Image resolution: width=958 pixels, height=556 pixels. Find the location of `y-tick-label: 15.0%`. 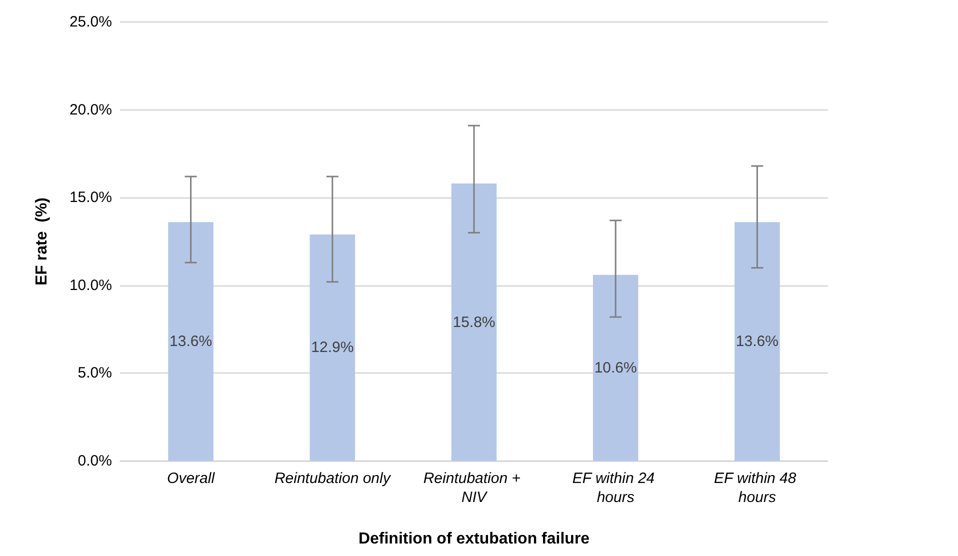

y-tick-label: 15.0% is located at coordinates (90, 197).